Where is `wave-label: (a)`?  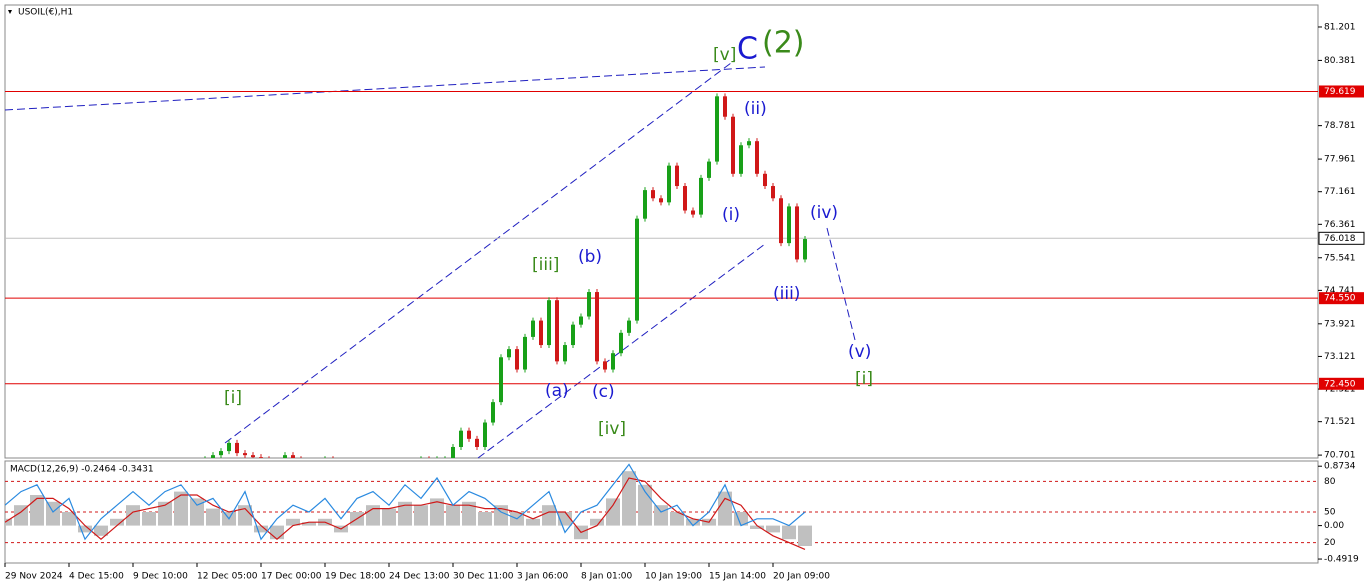 wave-label: (a) is located at coordinates (557, 391).